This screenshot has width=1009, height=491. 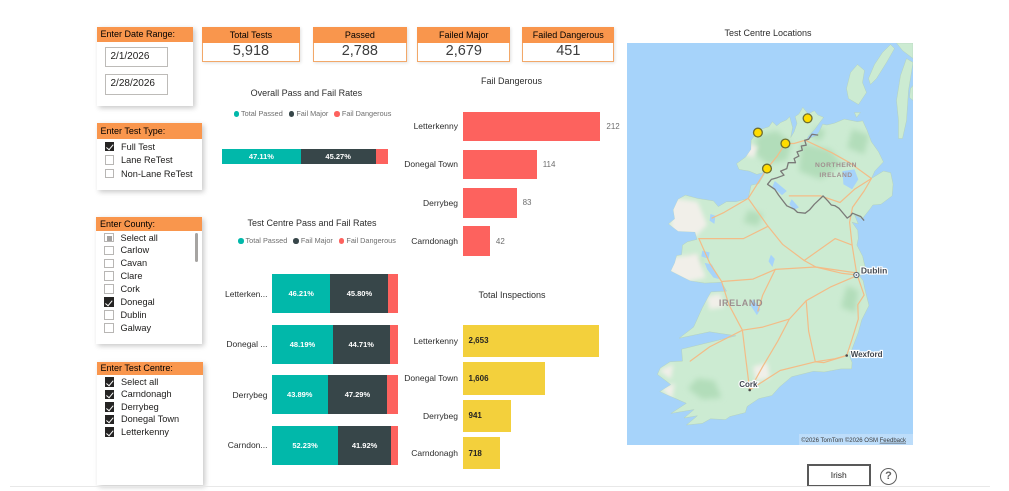 I want to click on svg-text: Cork, so click(x=748, y=384).